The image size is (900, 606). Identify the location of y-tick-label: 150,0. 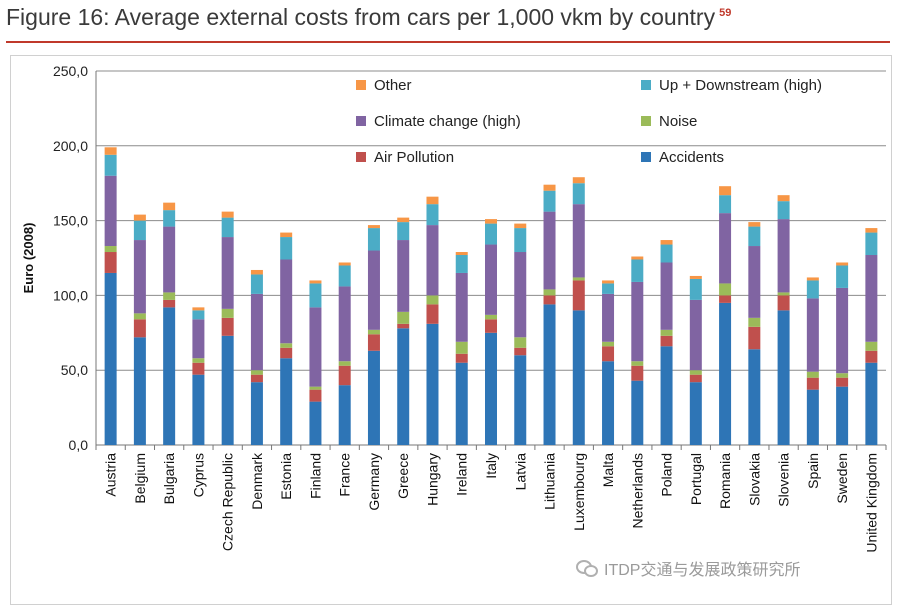
(70, 221).